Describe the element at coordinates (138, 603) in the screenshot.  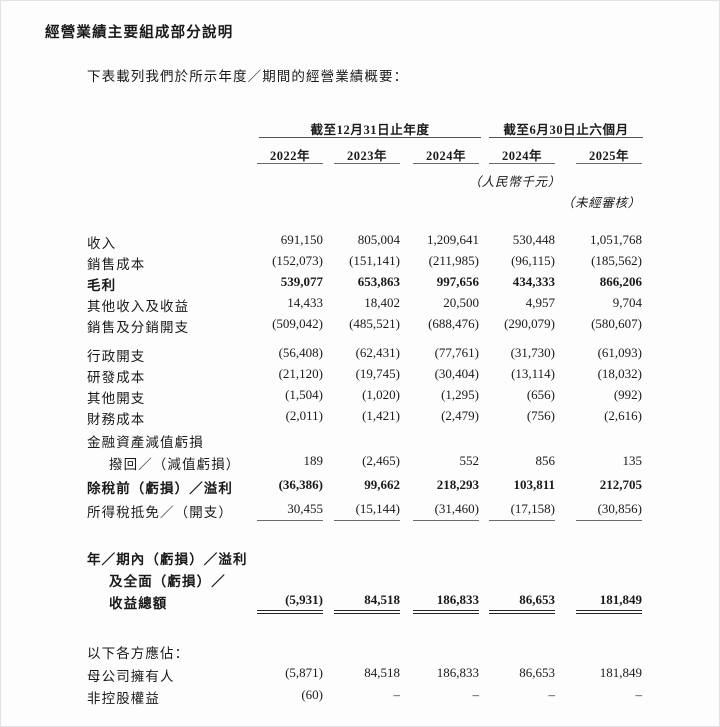
I see `total-label-line3: 收益總額` at that location.